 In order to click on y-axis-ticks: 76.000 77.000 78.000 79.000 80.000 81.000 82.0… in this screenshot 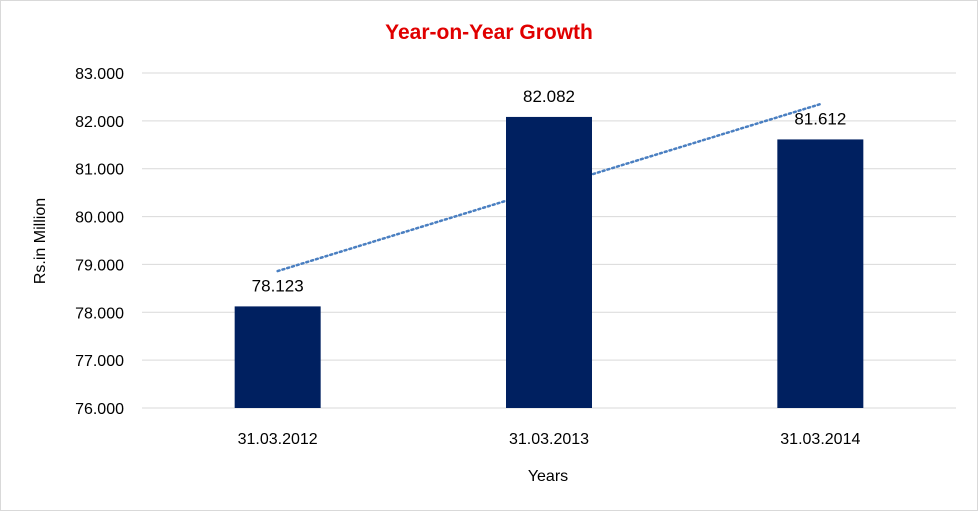, I will do `click(99, 242)`.